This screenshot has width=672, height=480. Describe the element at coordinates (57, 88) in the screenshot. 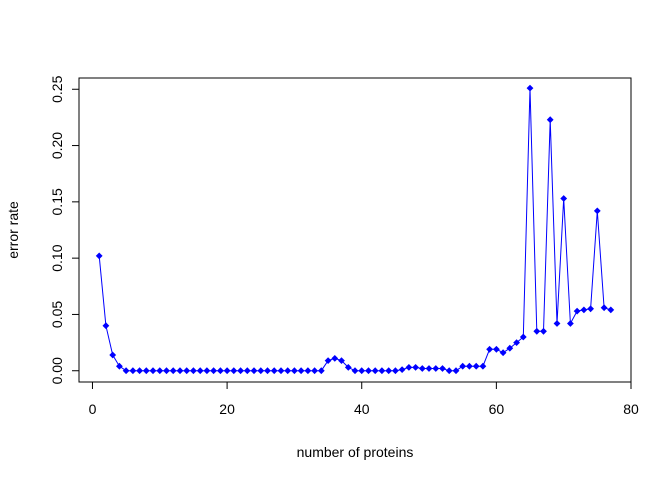

I see `y-tick-label: 0.25` at that location.